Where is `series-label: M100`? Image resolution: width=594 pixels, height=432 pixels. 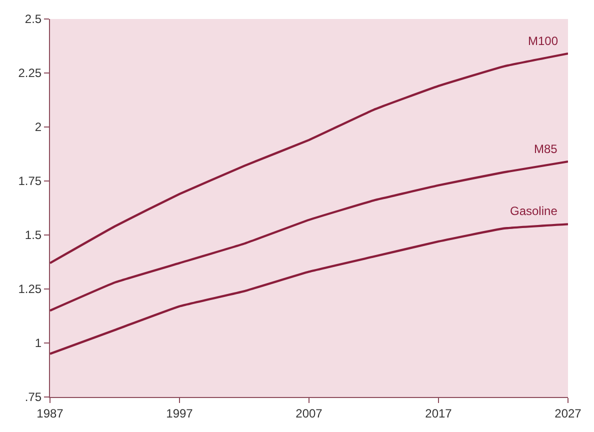
series-label: M100 is located at coordinates (543, 41).